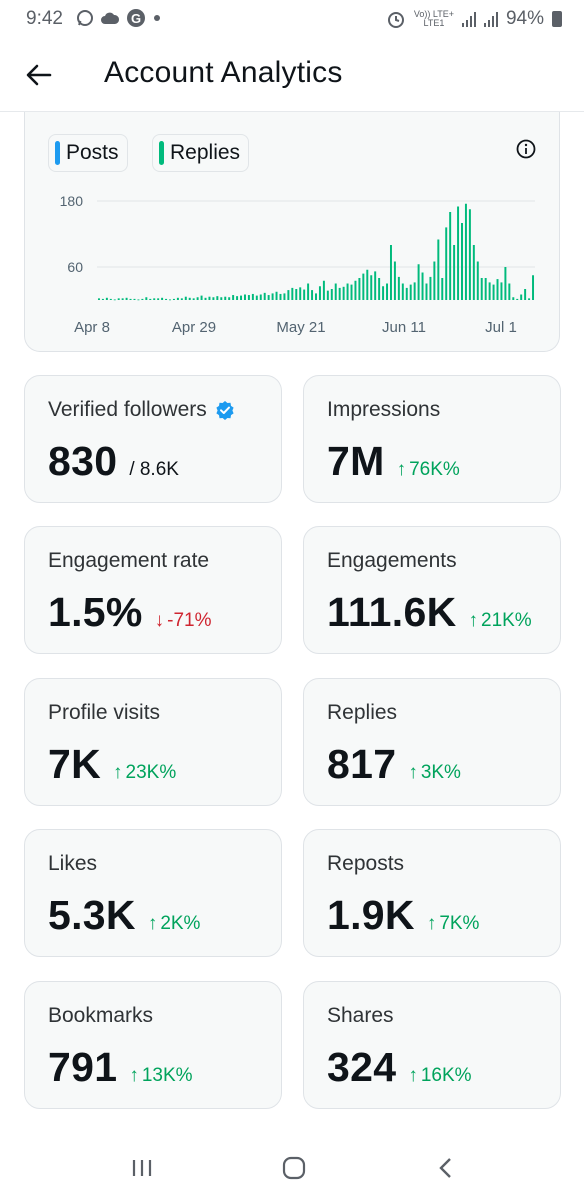  I want to click on metric-card-engagement-rate: Engagement rate 1.5% ↓ -71%, so click(153, 590).